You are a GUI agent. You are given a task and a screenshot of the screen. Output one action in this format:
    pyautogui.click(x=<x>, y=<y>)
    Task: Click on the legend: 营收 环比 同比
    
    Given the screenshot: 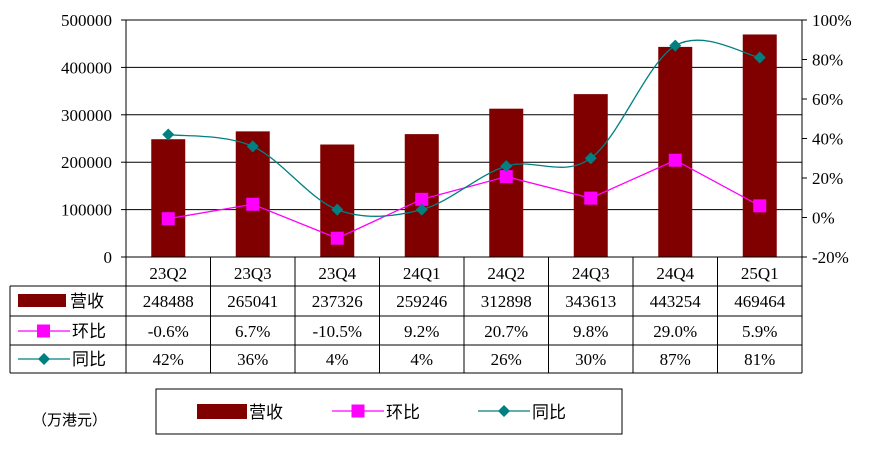 What is the action you would take?
    pyautogui.click(x=389, y=411)
    